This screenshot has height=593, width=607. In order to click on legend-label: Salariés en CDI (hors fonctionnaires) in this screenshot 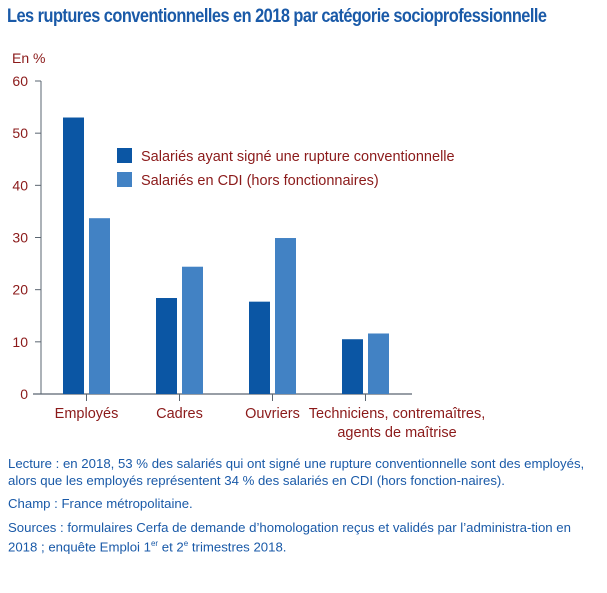, I will do `click(260, 181)`.